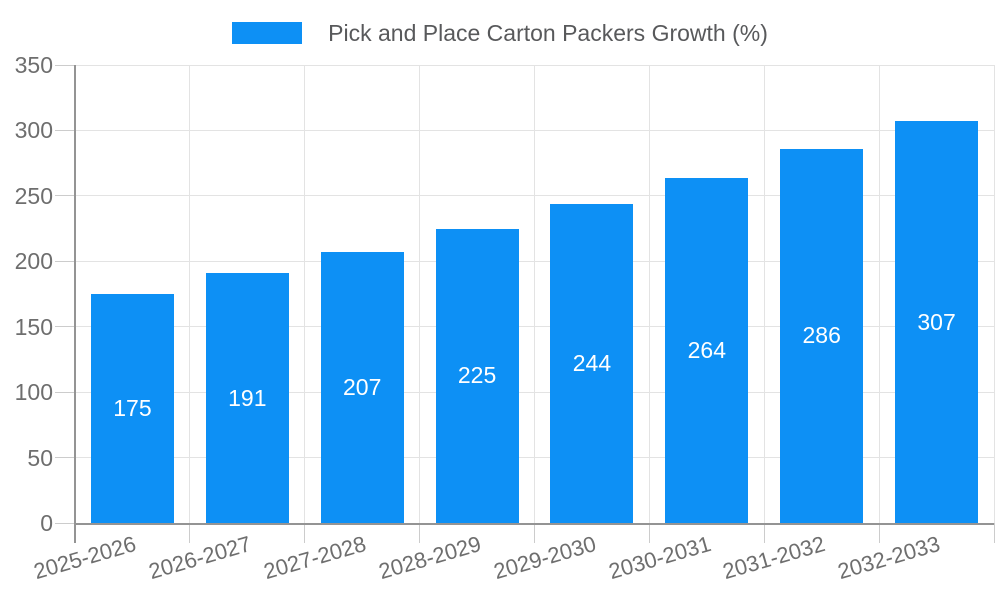 This screenshot has width=1000, height=600. I want to click on x-tick-label: 2025-2026, so click(85, 558).